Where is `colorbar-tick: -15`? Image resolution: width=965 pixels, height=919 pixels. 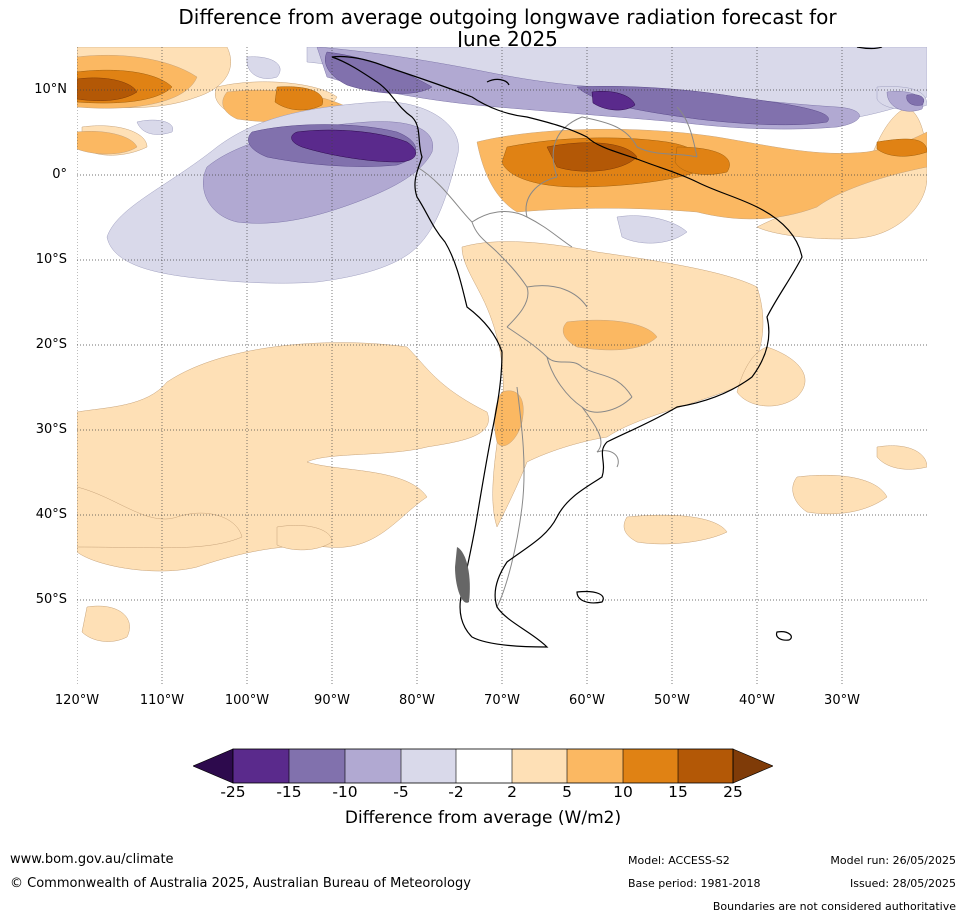
colorbar-tick: -15 is located at coordinates (289, 792).